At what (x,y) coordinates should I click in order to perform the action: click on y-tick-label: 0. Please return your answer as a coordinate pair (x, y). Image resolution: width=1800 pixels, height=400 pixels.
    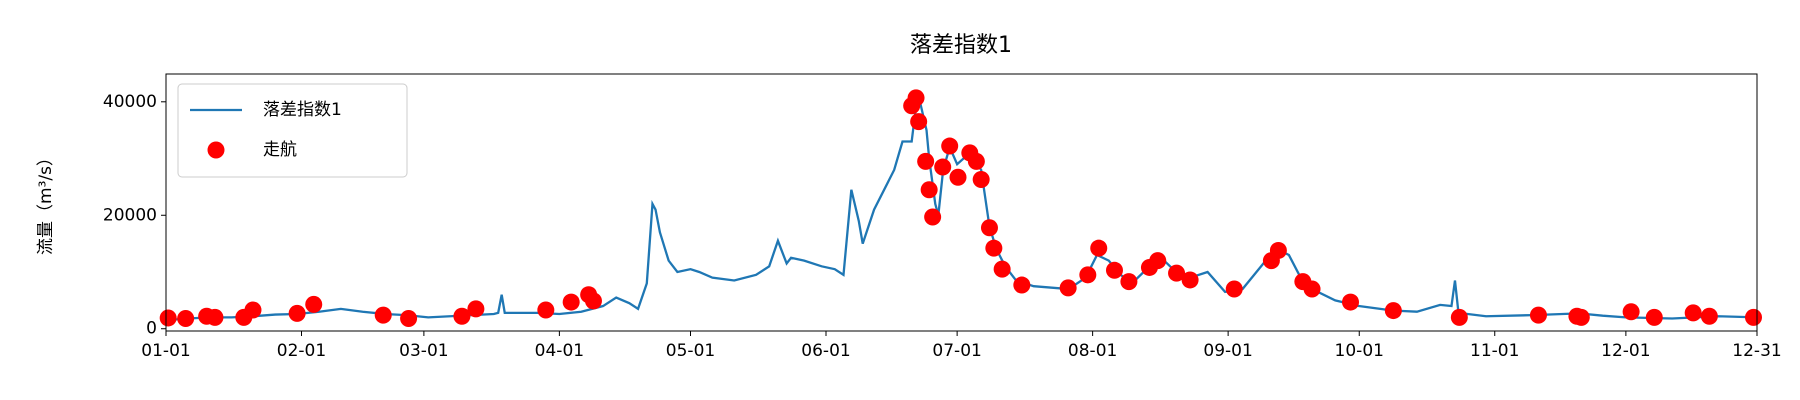
    Looking at the image, I should click on (151, 329).